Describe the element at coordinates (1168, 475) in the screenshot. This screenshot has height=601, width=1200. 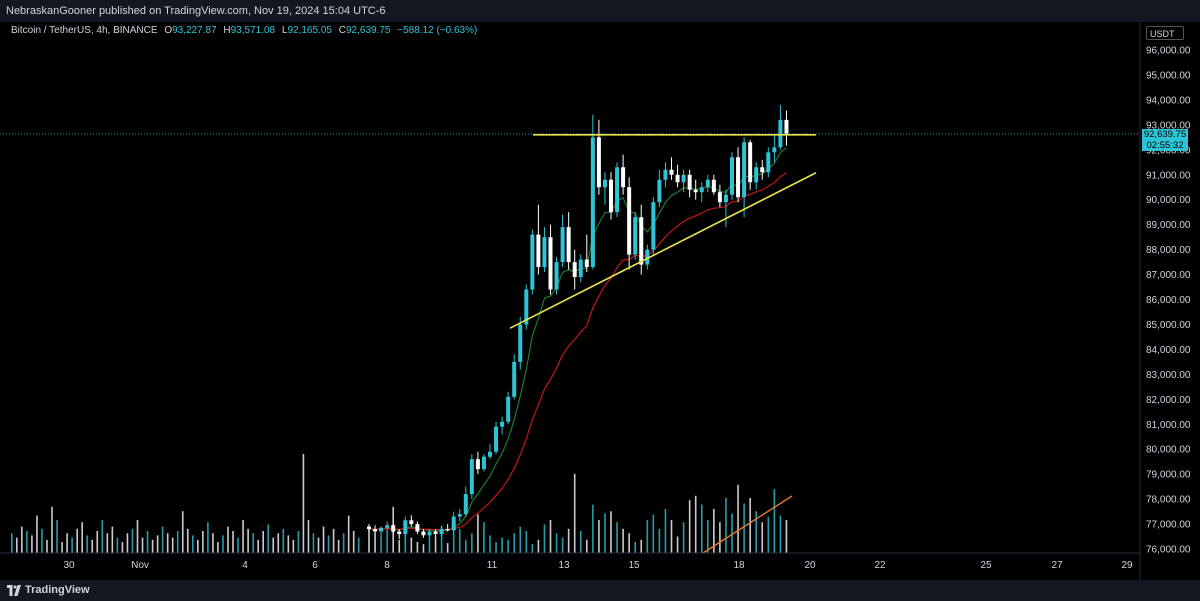
I see `price-tick-label: 79,000.00` at that location.